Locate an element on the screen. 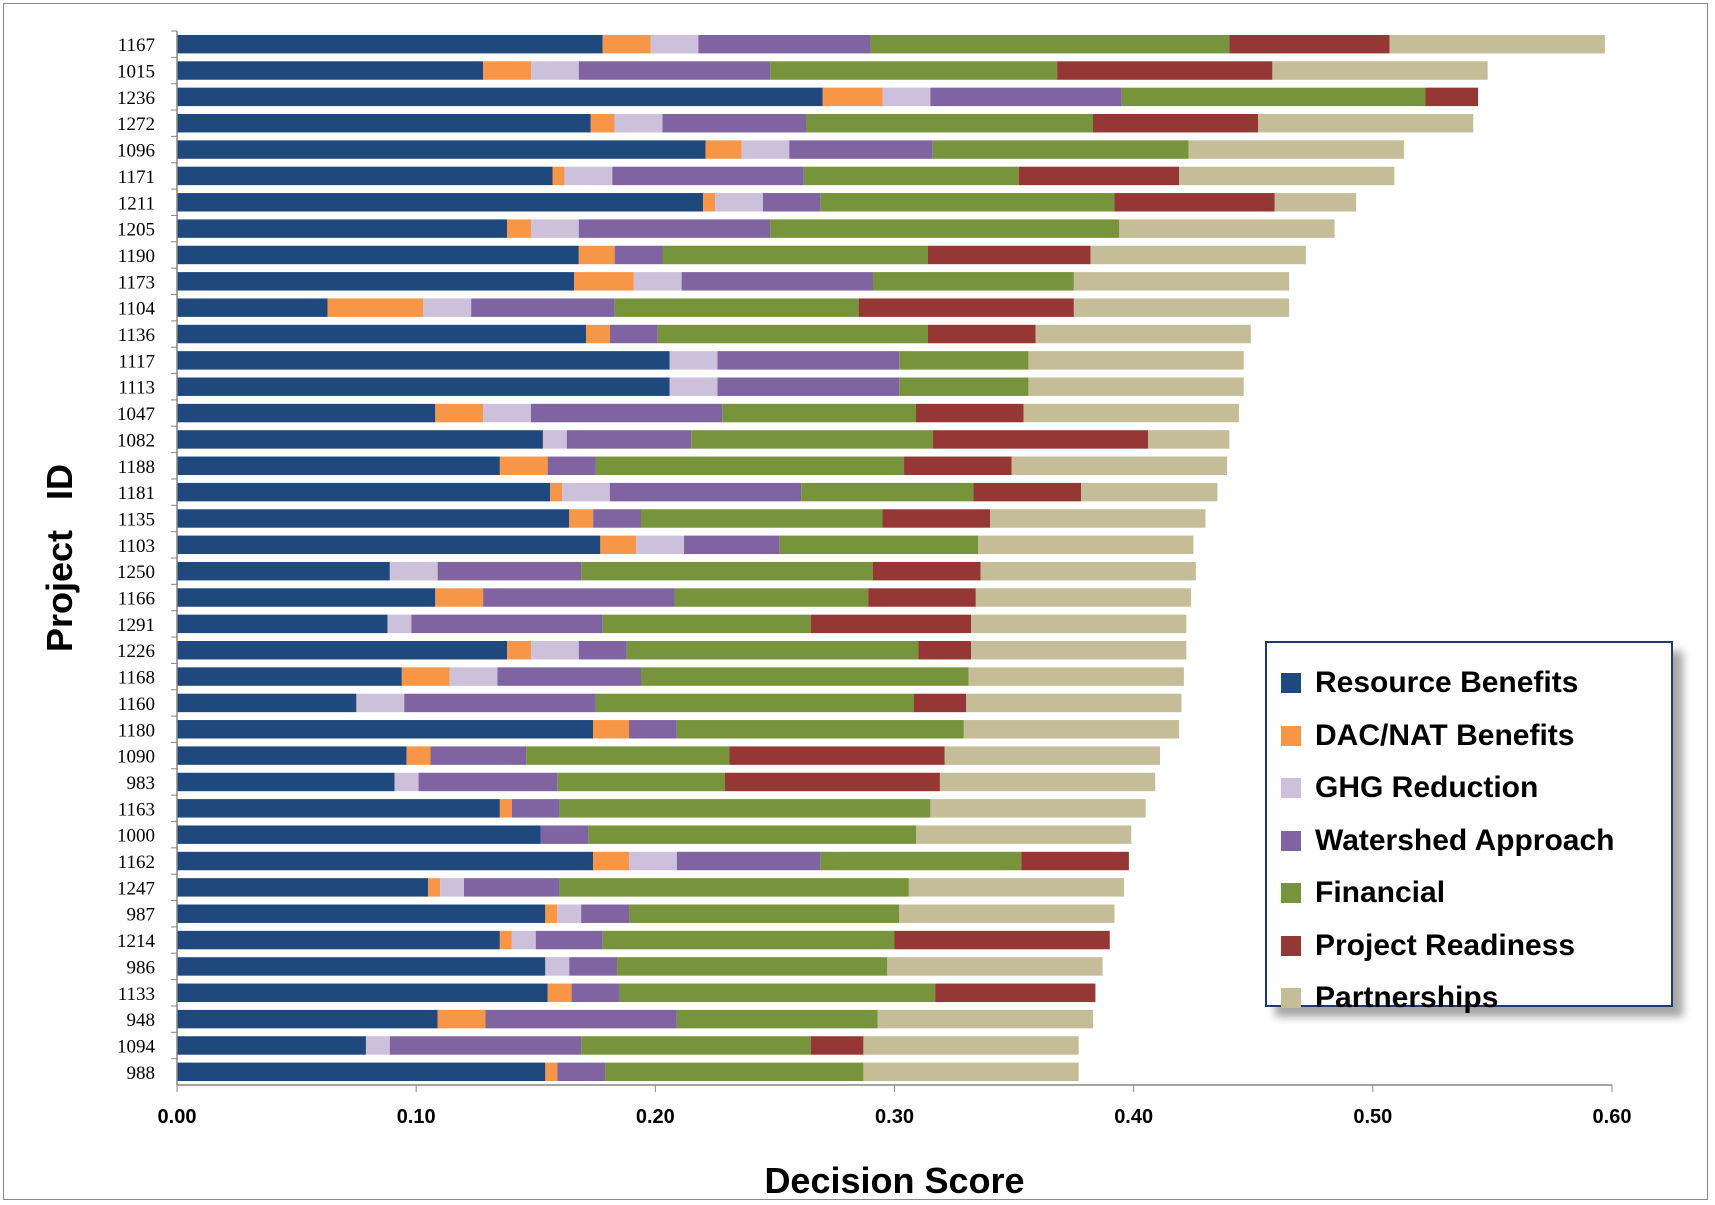 The height and width of the screenshot is (1205, 1715). y-tick-label: 1250 is located at coordinates (136, 572).